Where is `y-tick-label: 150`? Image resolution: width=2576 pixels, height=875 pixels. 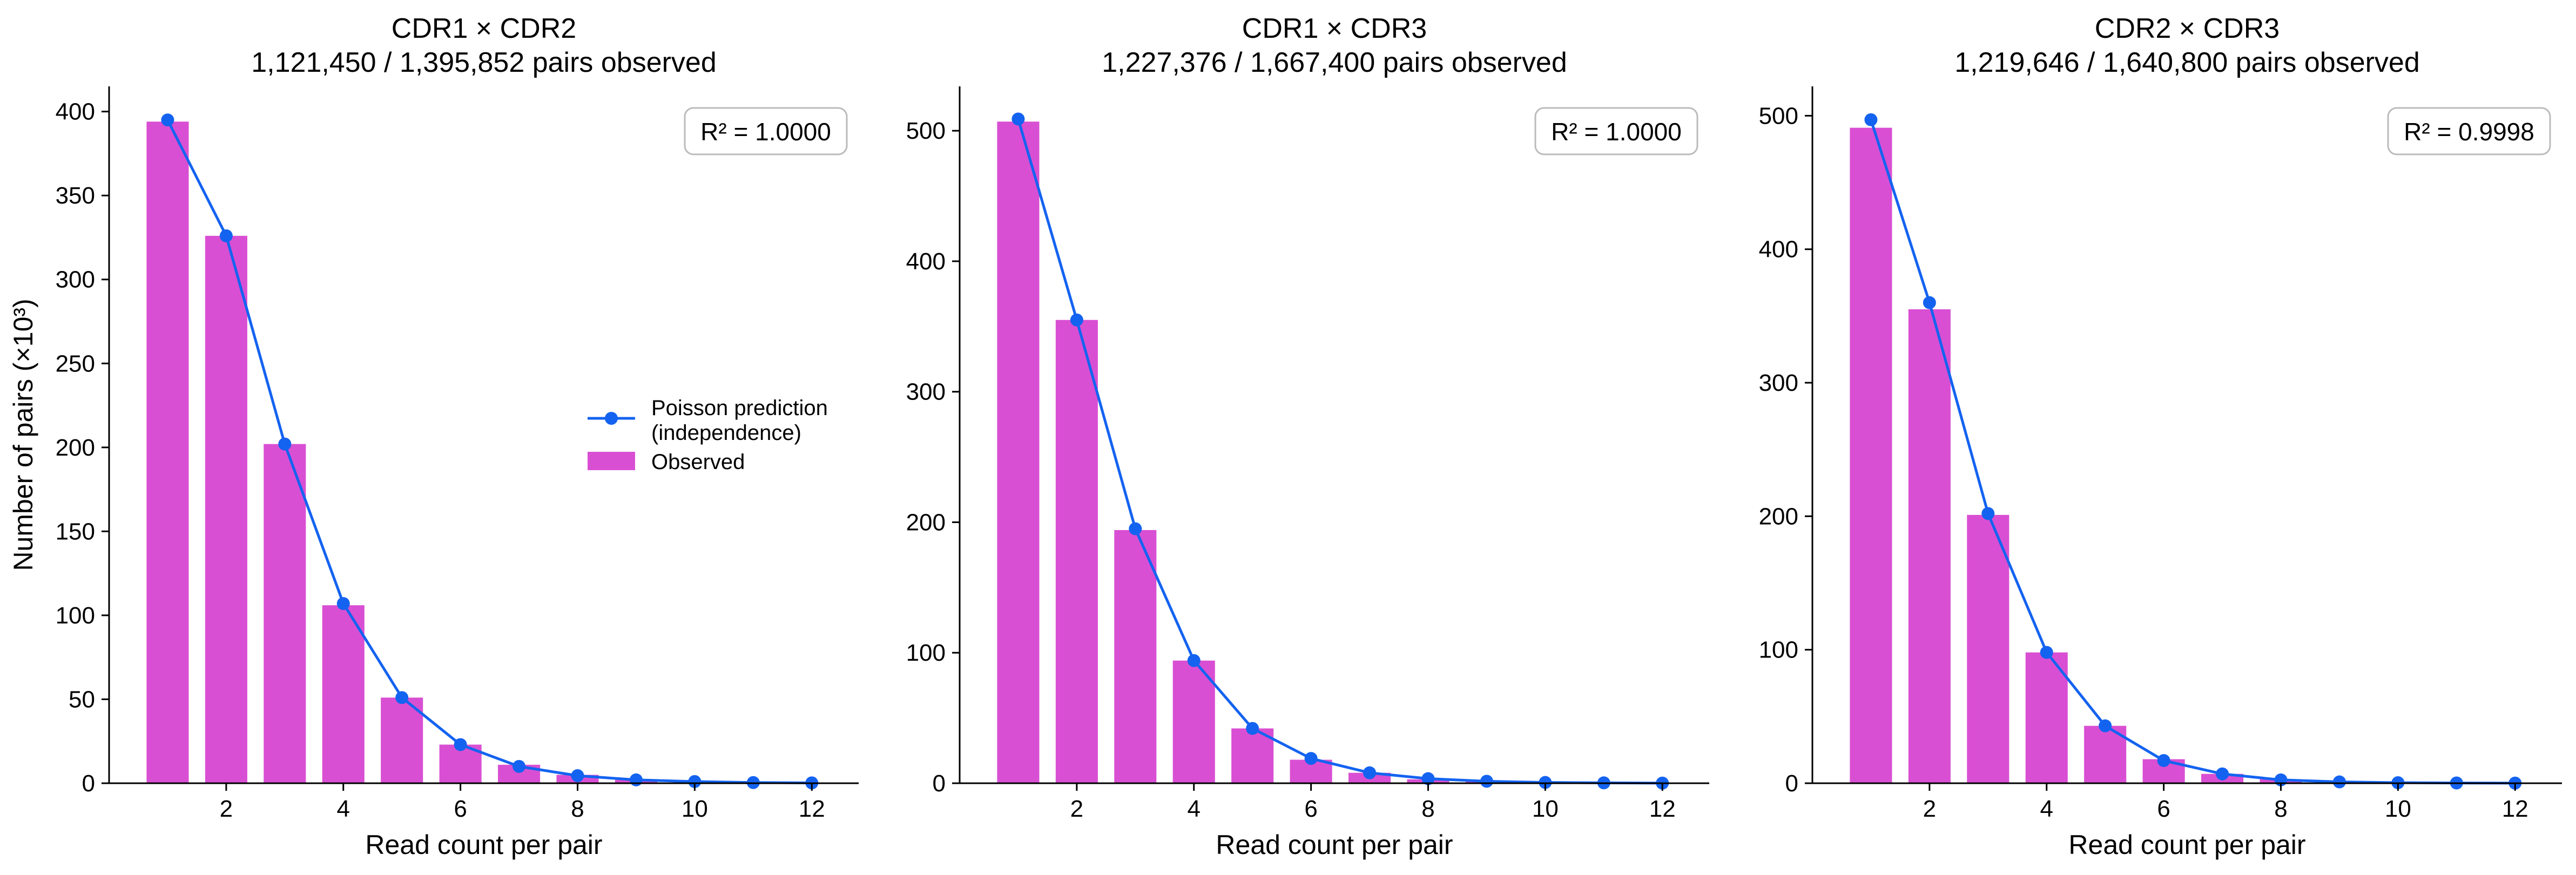 y-tick-label: 150 is located at coordinates (75, 531).